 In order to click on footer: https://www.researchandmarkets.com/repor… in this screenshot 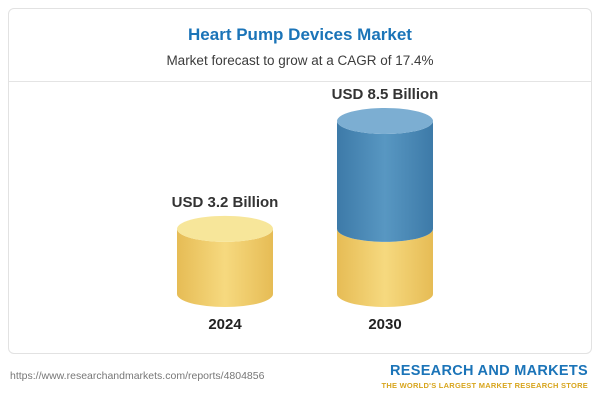, I will do `click(299, 376)`.